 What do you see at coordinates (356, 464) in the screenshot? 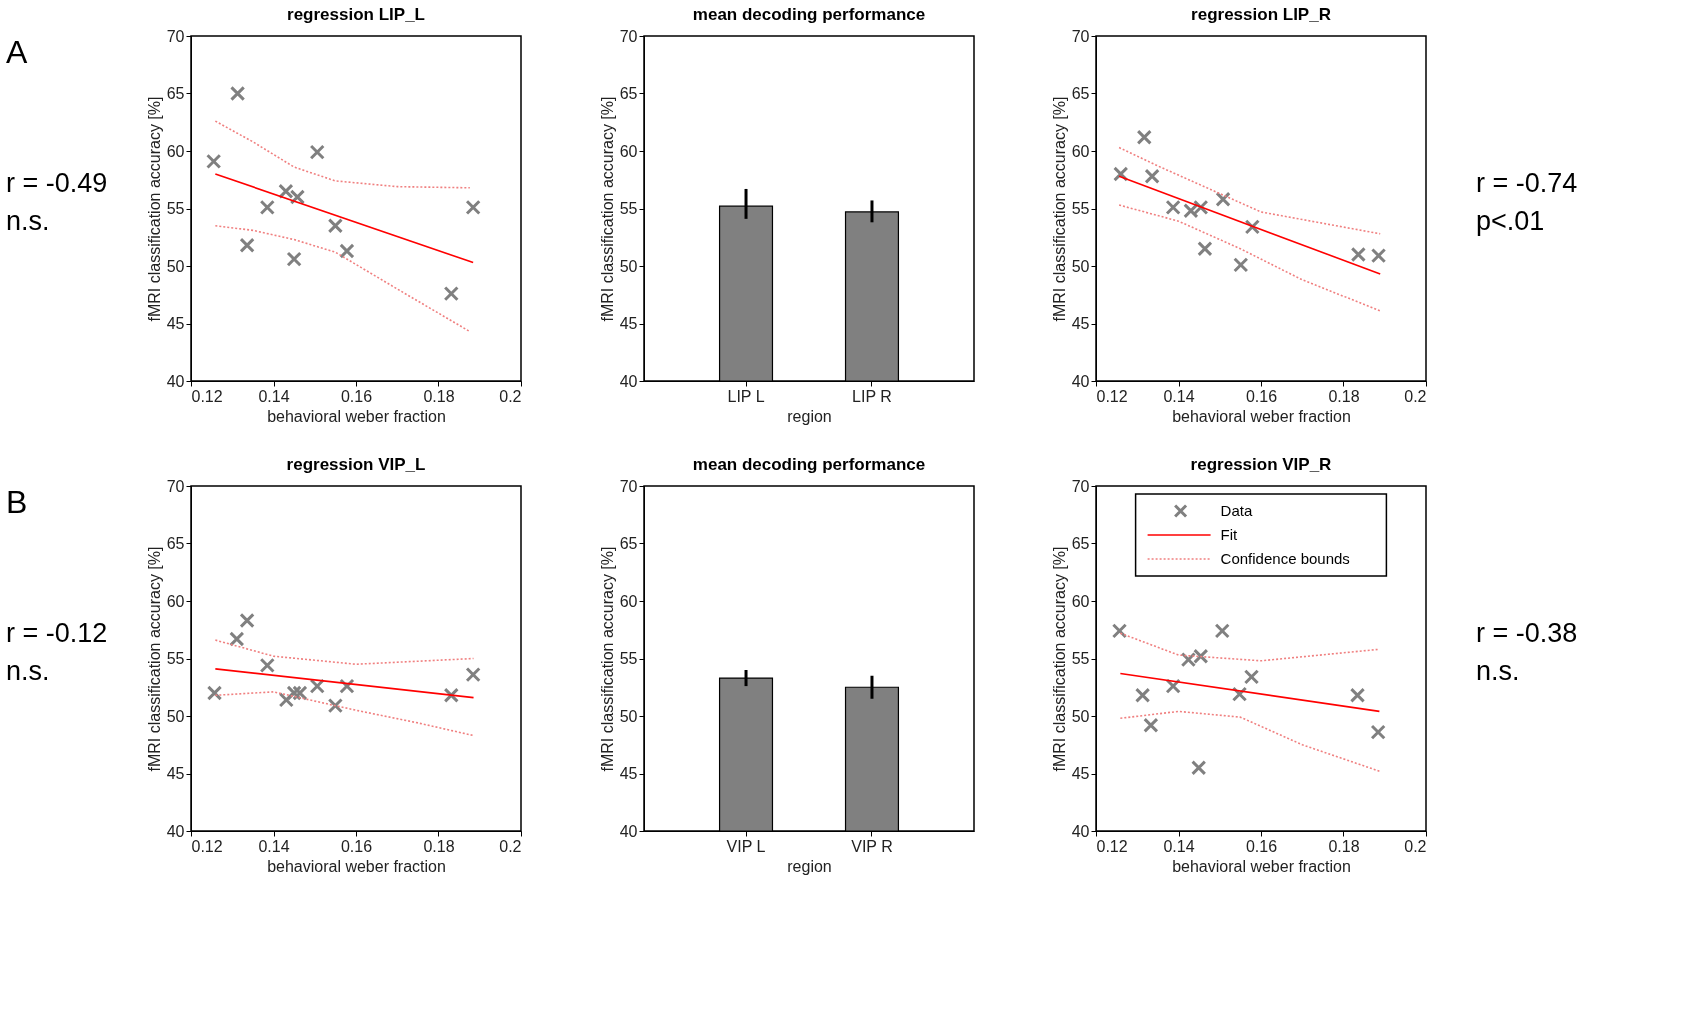
I see `chart-title: regression VIP_L` at bounding box center [356, 464].